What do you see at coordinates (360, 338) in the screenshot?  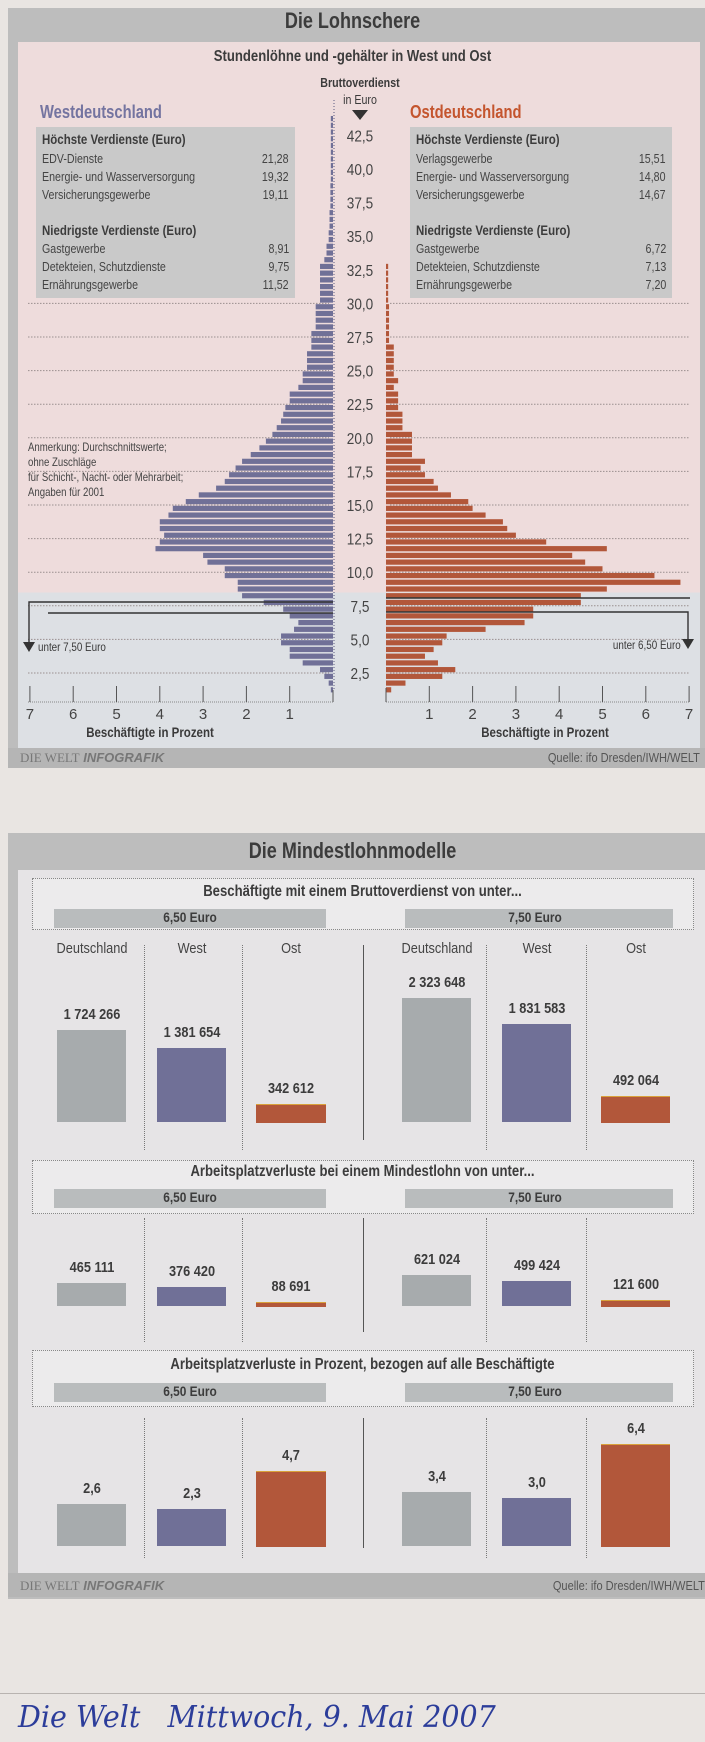 I see `y-tick-label: 27,5` at bounding box center [360, 338].